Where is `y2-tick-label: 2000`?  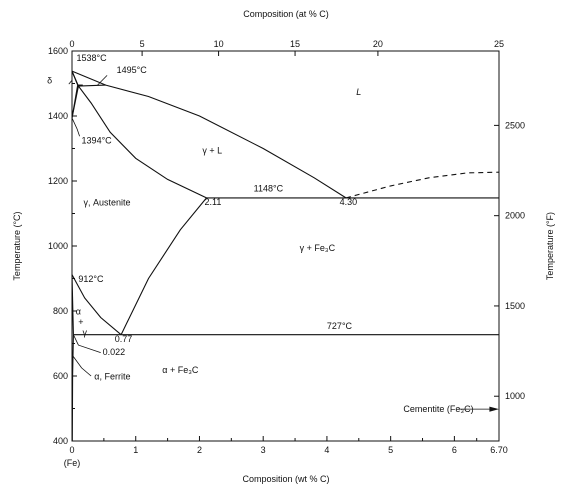
y2-tick-label: 2000 is located at coordinates (515, 216).